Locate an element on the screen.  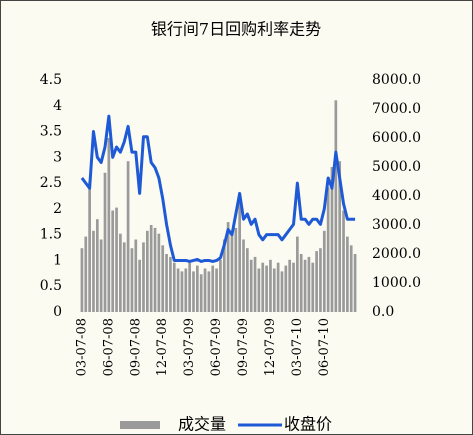
x-tick-label: 12-07-08 is located at coordinates (162, 347).